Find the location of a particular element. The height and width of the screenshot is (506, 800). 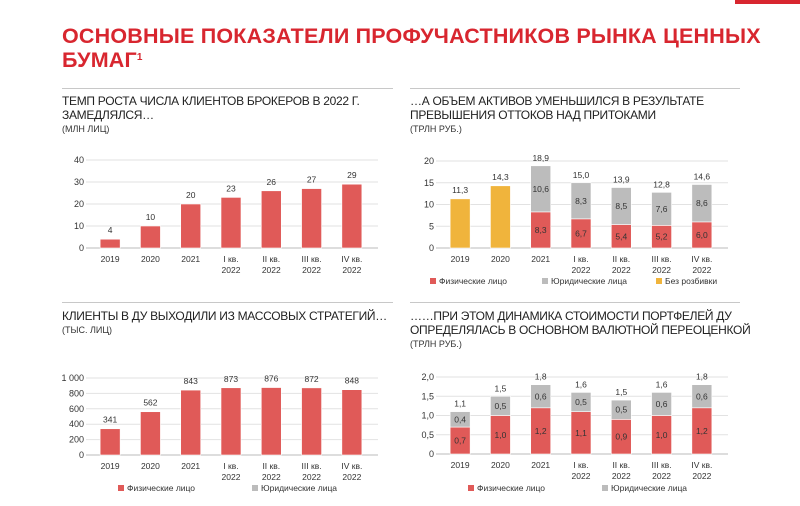

total-label: 876 is located at coordinates (271, 379).